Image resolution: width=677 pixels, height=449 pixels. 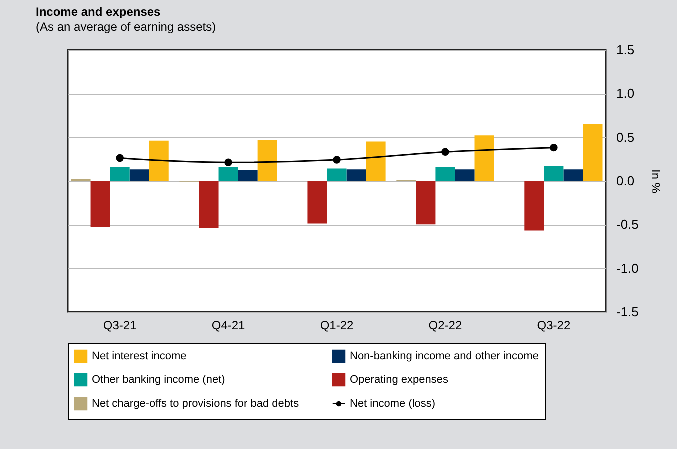 I want to click on legend-label: Other banking income (net), so click(x=159, y=380).